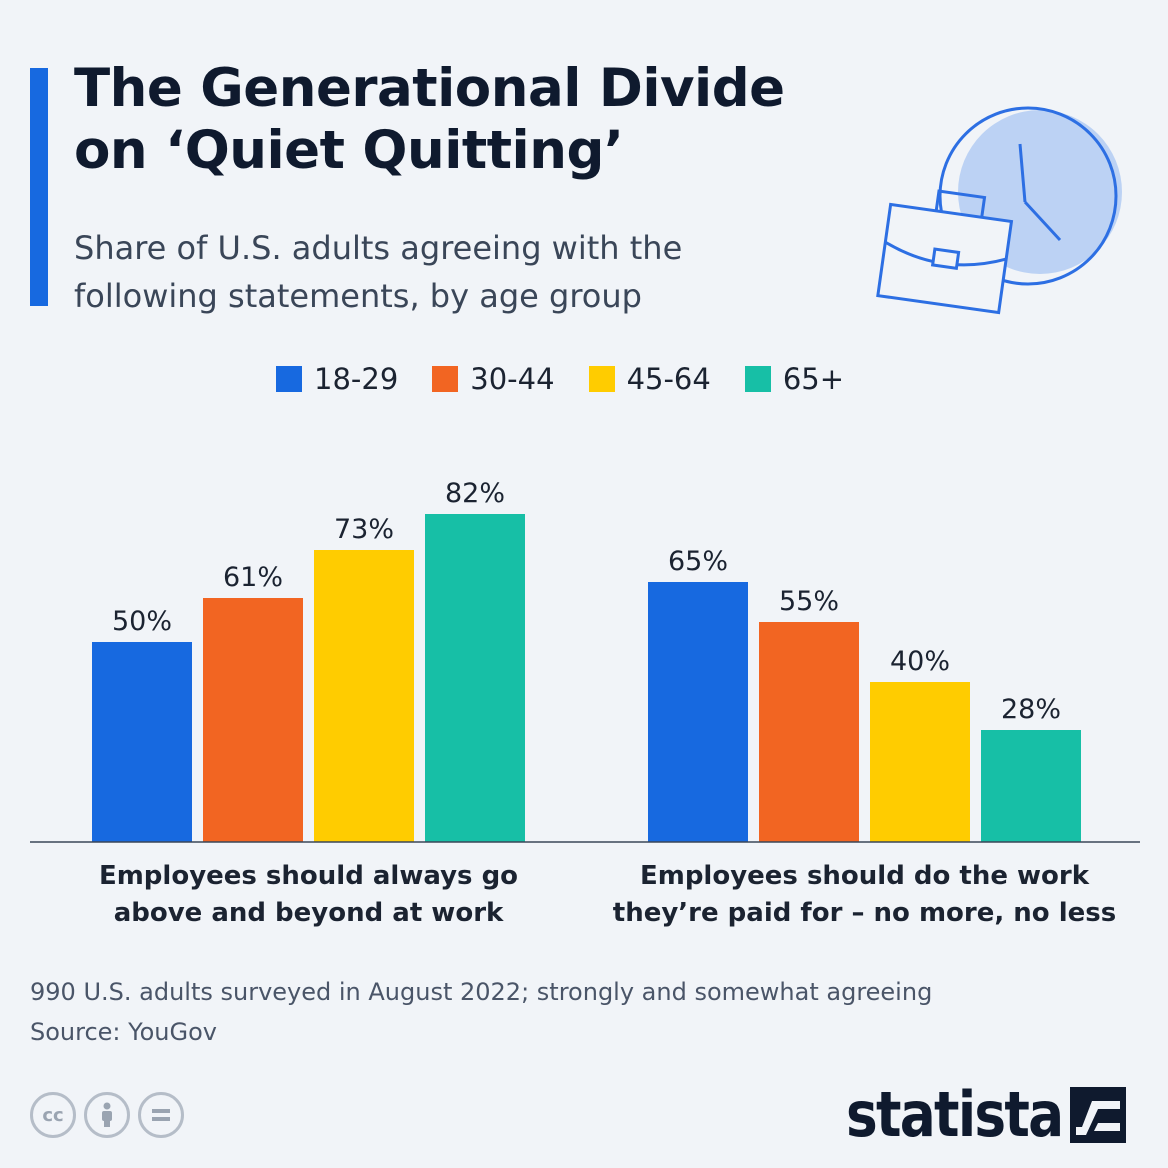 This screenshot has height=1168, width=1168. What do you see at coordinates (920, 661) in the screenshot?
I see `data-label-45-64-group-2: 40%` at bounding box center [920, 661].